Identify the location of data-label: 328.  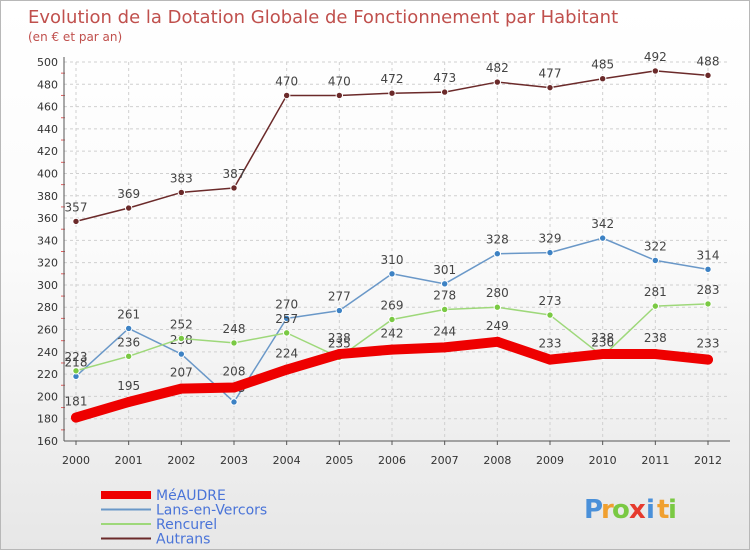
(497, 240).